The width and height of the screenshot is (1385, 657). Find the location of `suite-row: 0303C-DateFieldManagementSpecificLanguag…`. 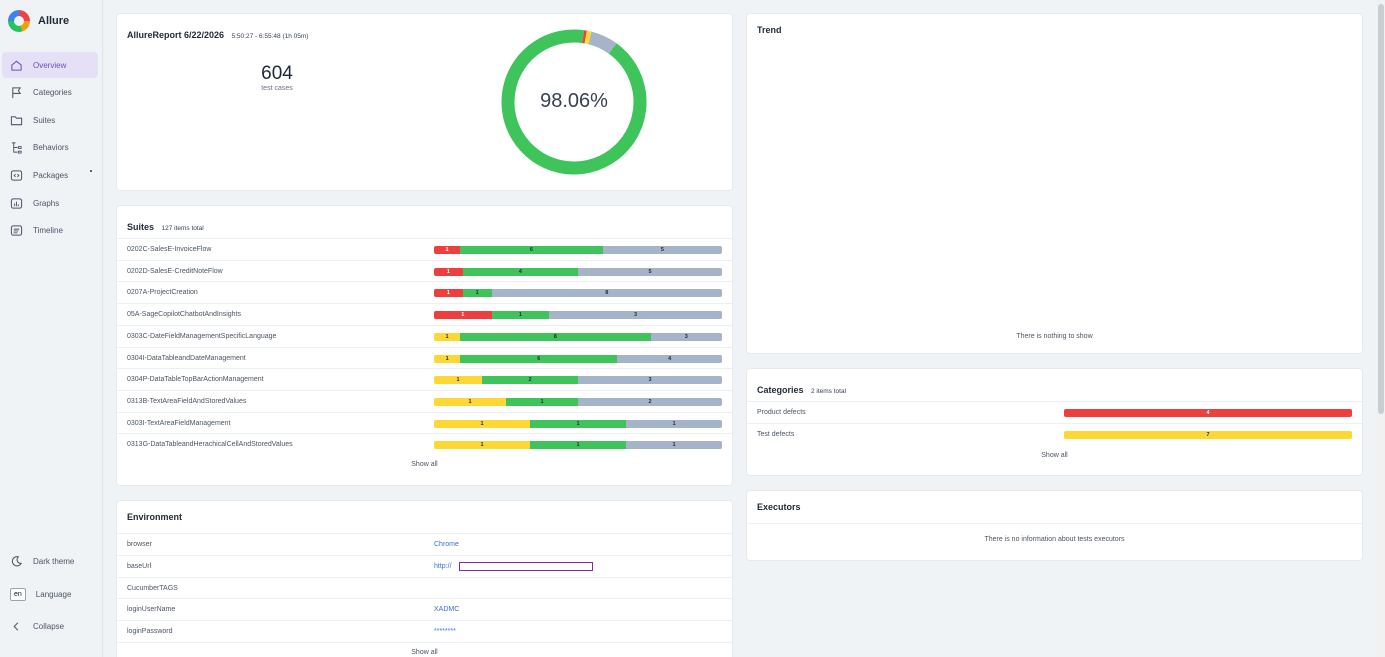

suite-row: 0303C-DateFieldManagementSpecificLanguag… is located at coordinates (424, 335).